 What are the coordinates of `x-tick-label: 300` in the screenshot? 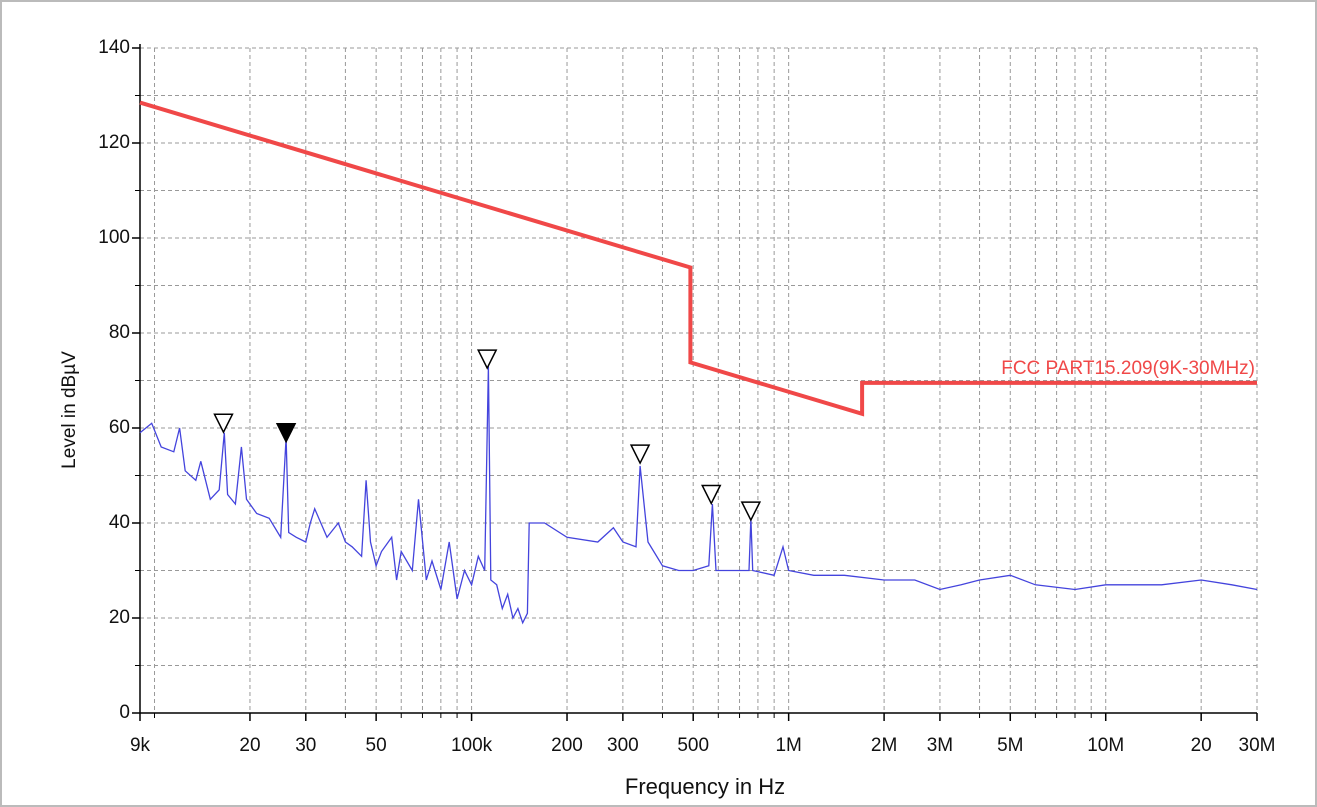 It's located at (623, 745).